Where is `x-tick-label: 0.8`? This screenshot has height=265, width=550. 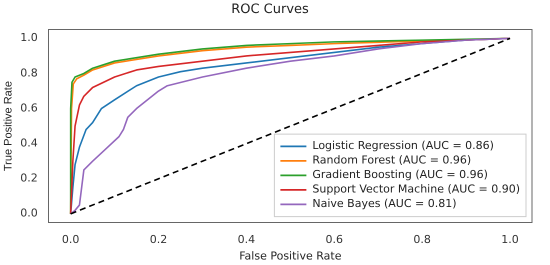
x-tick-label: 0.8 is located at coordinates (422, 239).